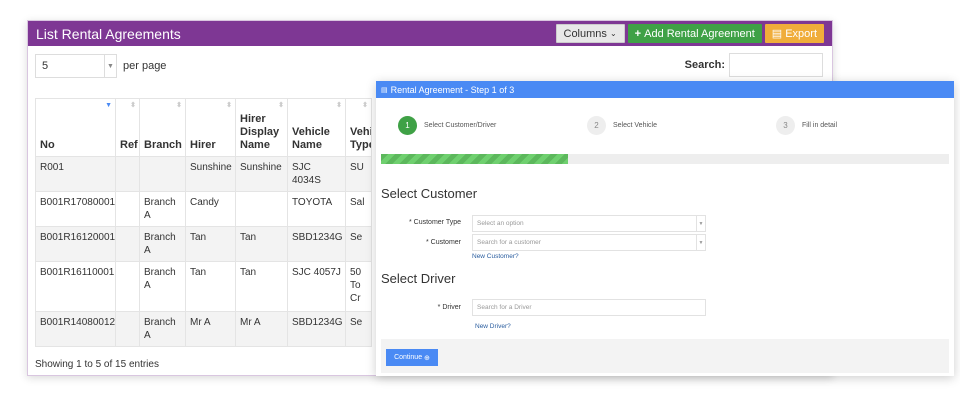  Describe the element at coordinates (203, 174) in the screenshot. I see `table-row: R001 Sunshine Sunshine SJC 4034S SU` at that location.